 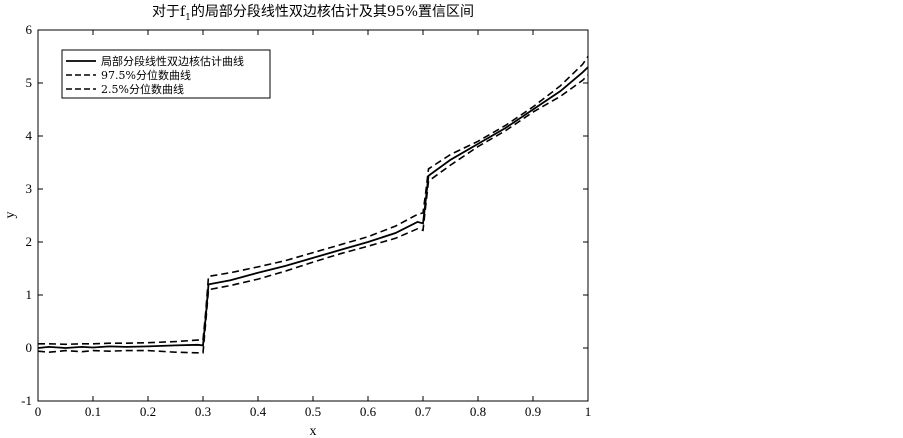 What do you see at coordinates (29, 82) in the screenshot?
I see `y-tick-label: 5` at bounding box center [29, 82].